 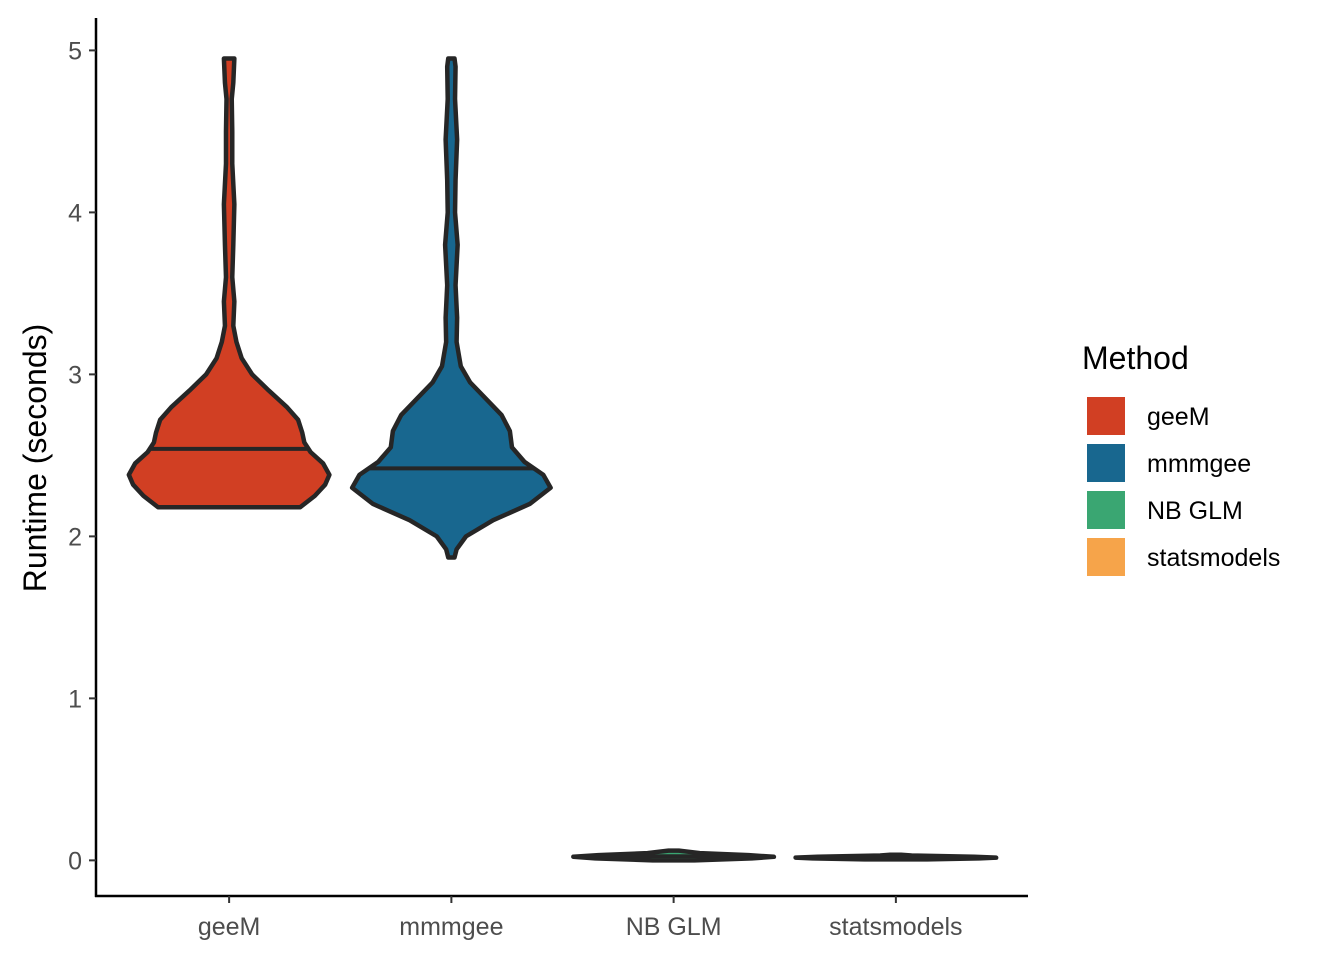 I want to click on legend-items: geeM mmmgee NB GLM statsmodels, so click(x=1183, y=486).